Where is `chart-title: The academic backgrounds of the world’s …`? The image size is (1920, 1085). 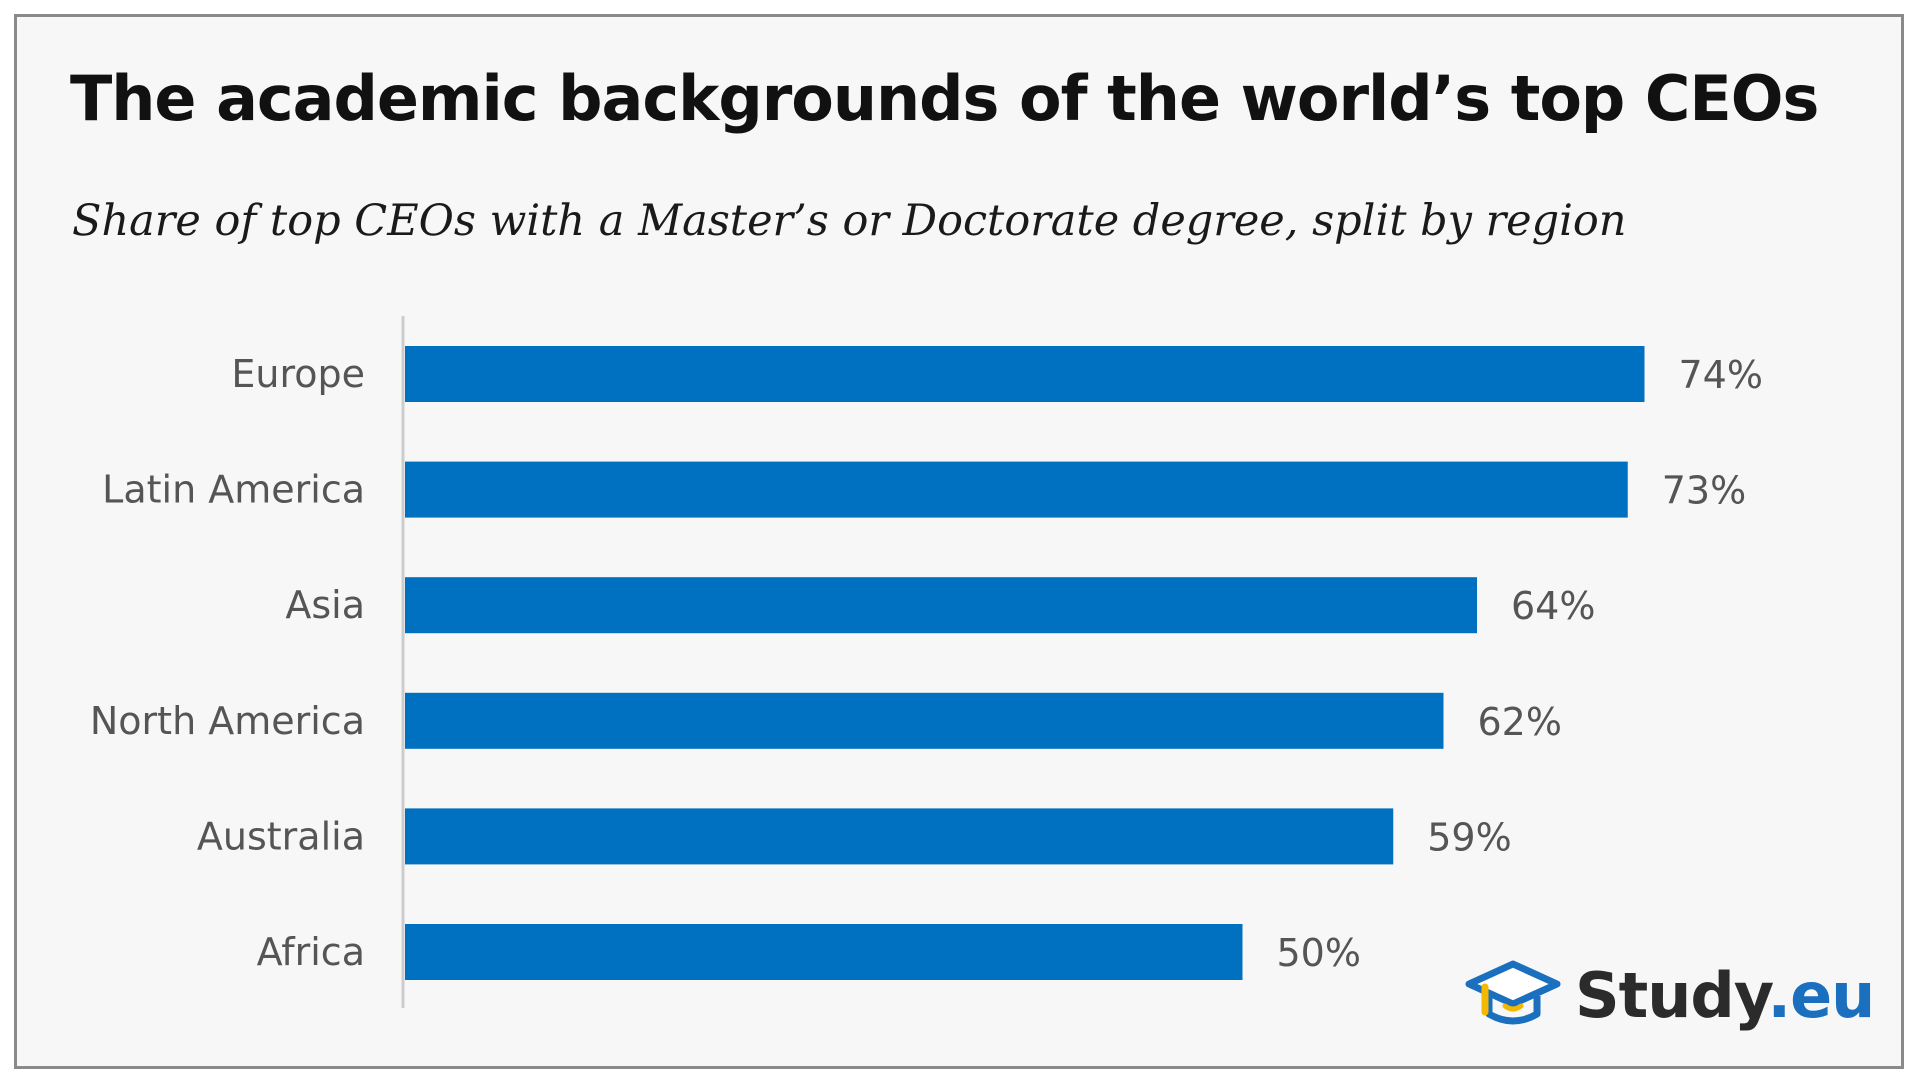 chart-title: The academic backgrounds of the world’s … is located at coordinates (944, 98).